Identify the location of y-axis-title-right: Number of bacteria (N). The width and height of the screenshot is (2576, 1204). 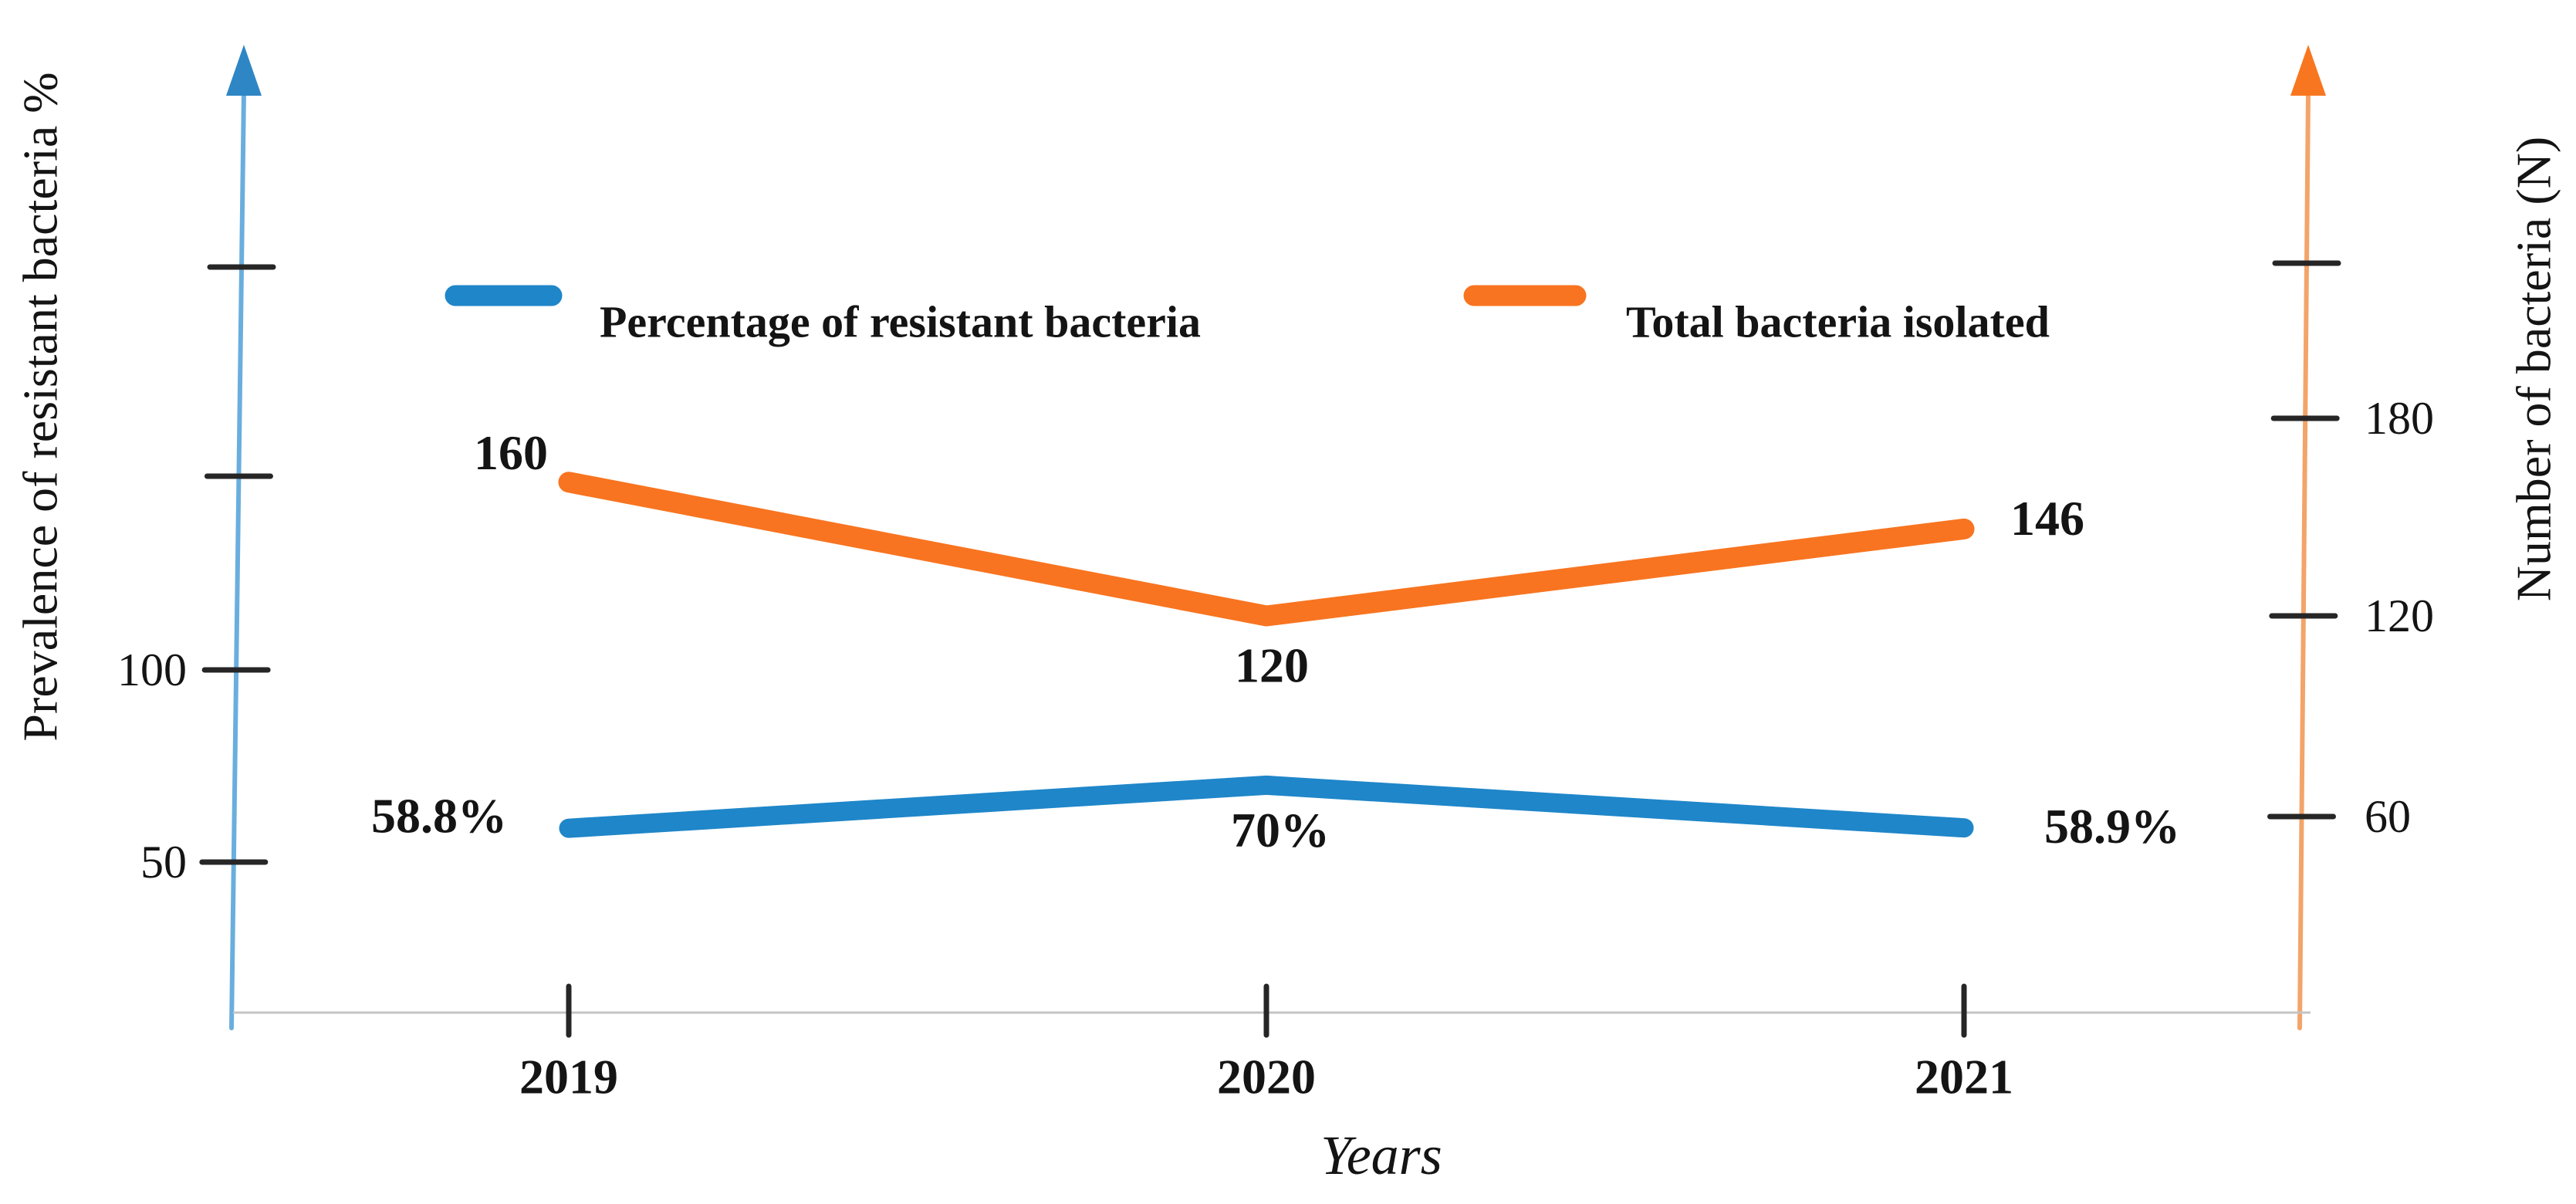
(2534, 369).